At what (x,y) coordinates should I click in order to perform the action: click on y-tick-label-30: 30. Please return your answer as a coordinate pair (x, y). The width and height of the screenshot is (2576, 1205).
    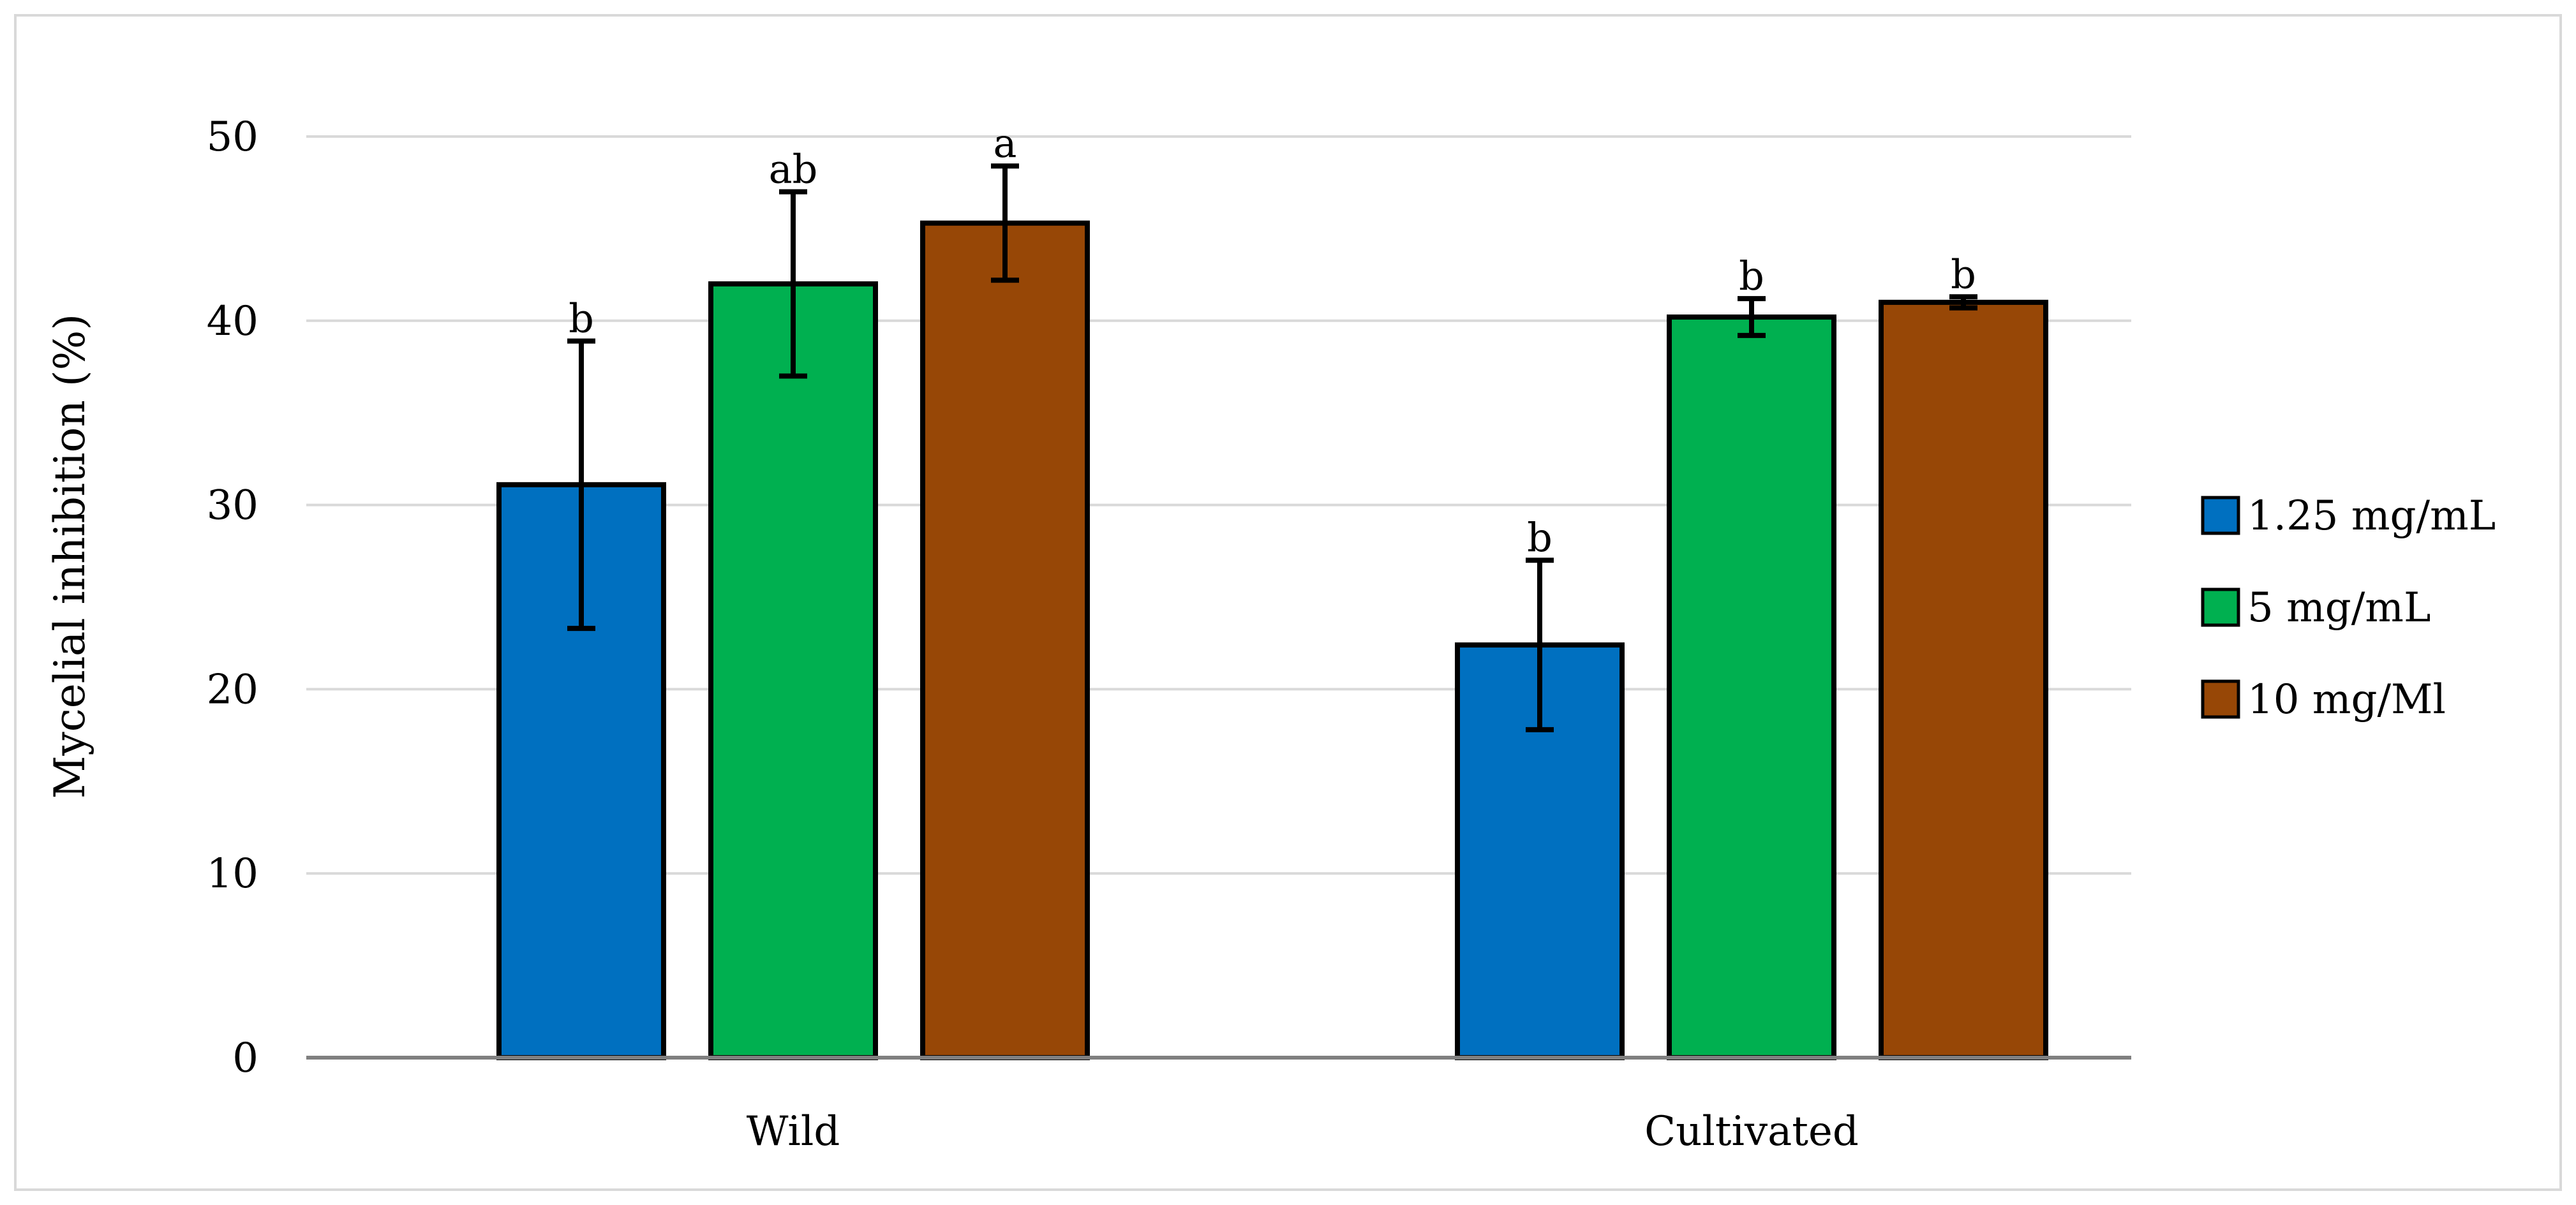
    Looking at the image, I should click on (232, 505).